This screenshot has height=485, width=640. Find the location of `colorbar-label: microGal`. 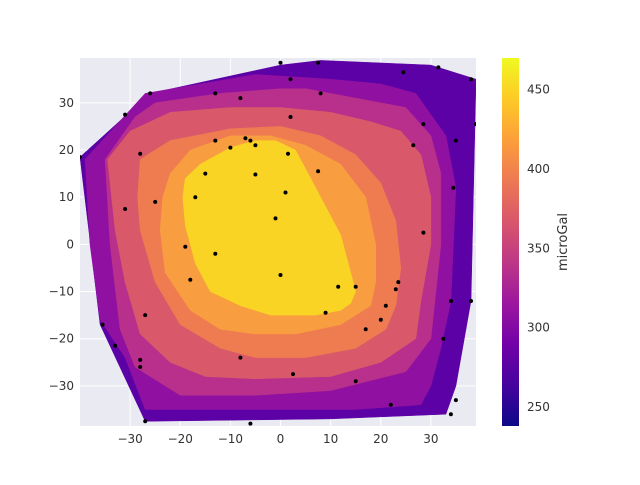

colorbar-label: microGal is located at coordinates (563, 242).